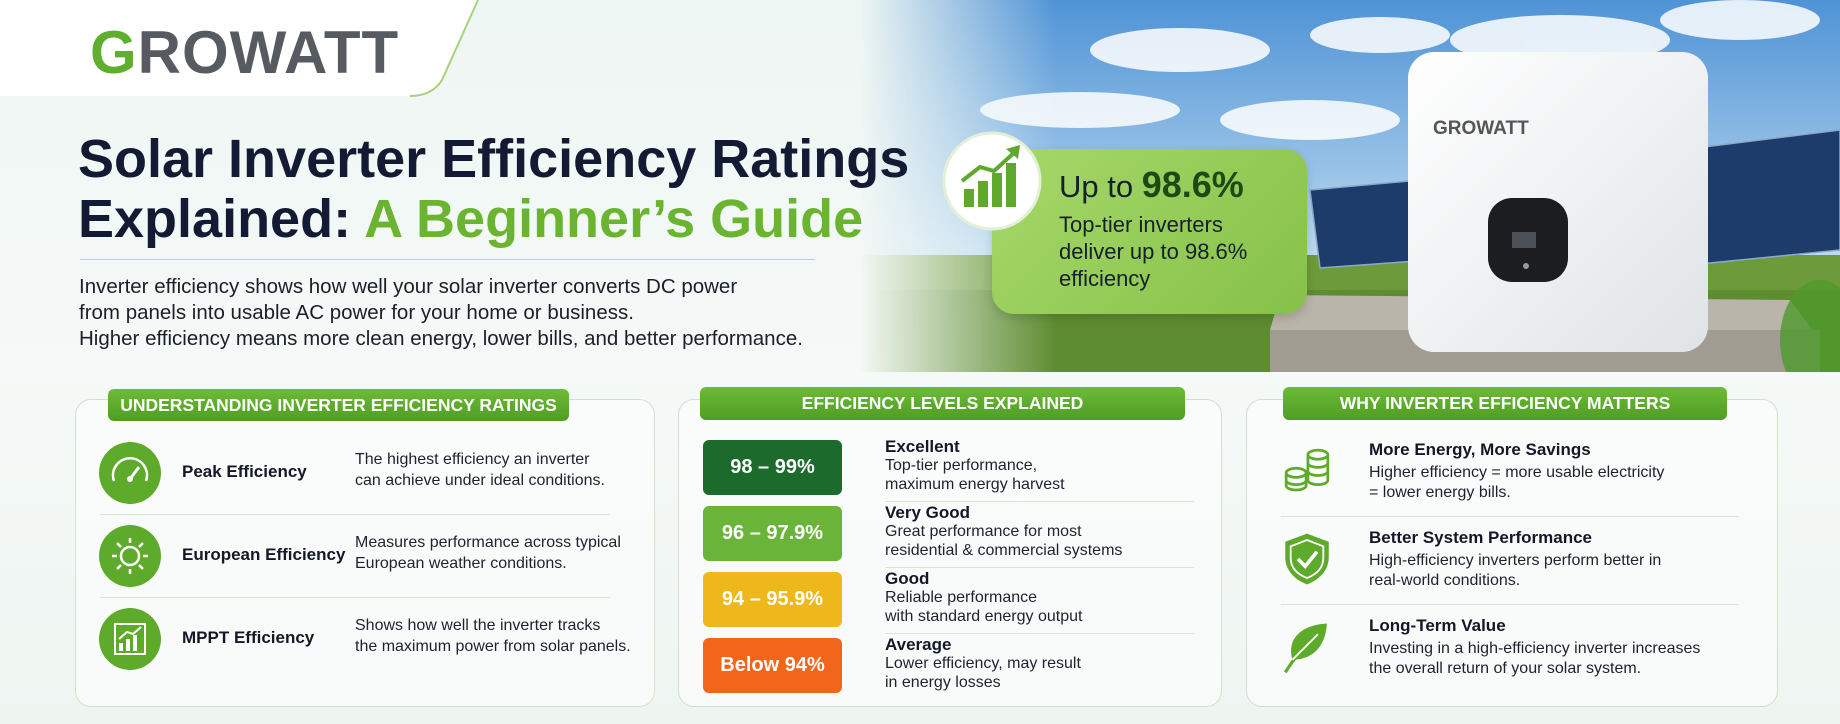 The width and height of the screenshot is (1840, 724). Describe the element at coordinates (984, 616) in the screenshot. I see `level-desc: with standard energy output` at that location.